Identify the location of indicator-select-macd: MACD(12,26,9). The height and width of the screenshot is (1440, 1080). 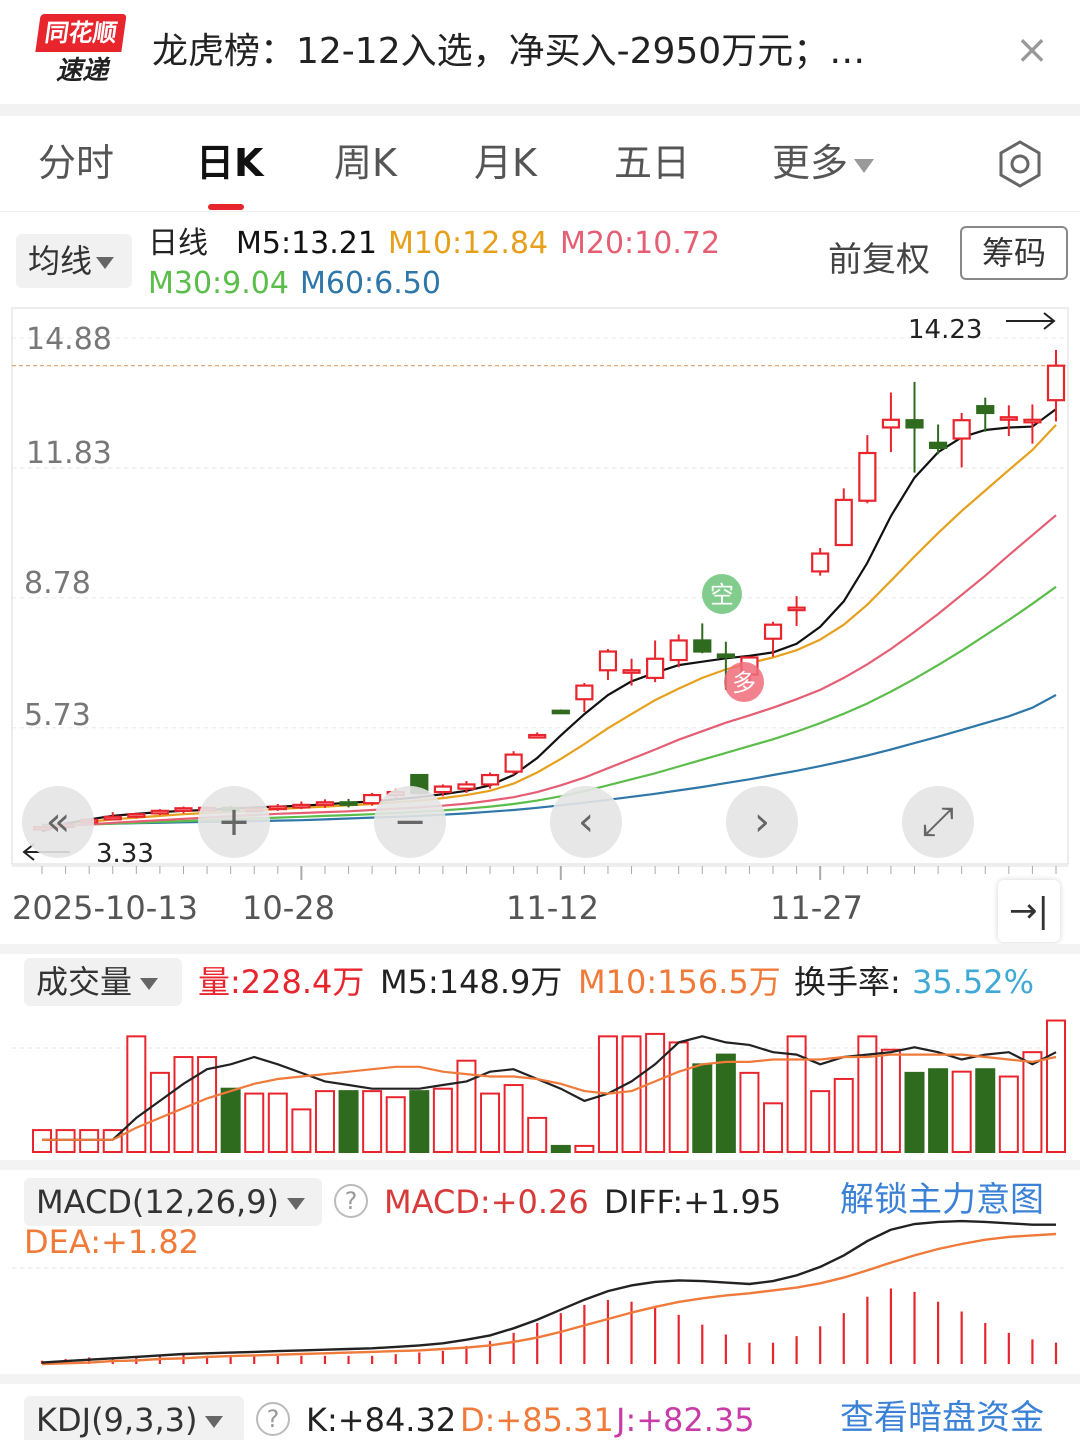
(173, 1202).